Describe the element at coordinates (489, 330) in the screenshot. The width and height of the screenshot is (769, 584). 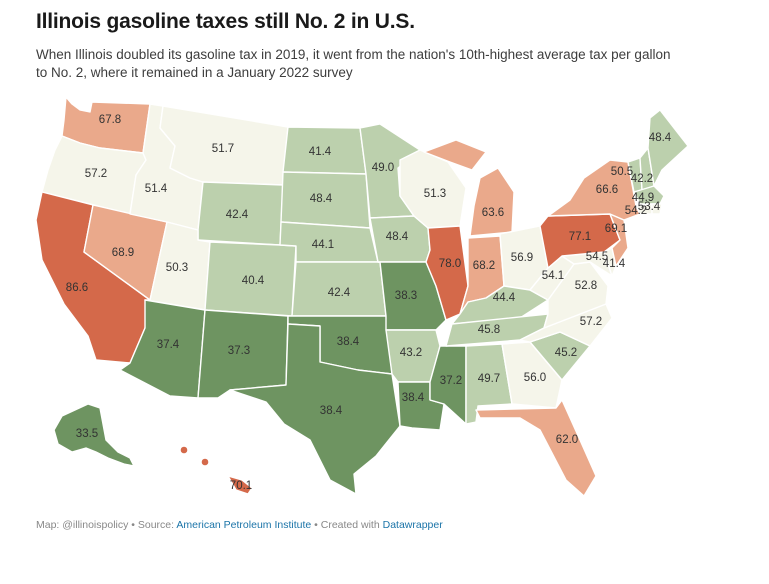
I see `label-tn: 45.8` at that location.